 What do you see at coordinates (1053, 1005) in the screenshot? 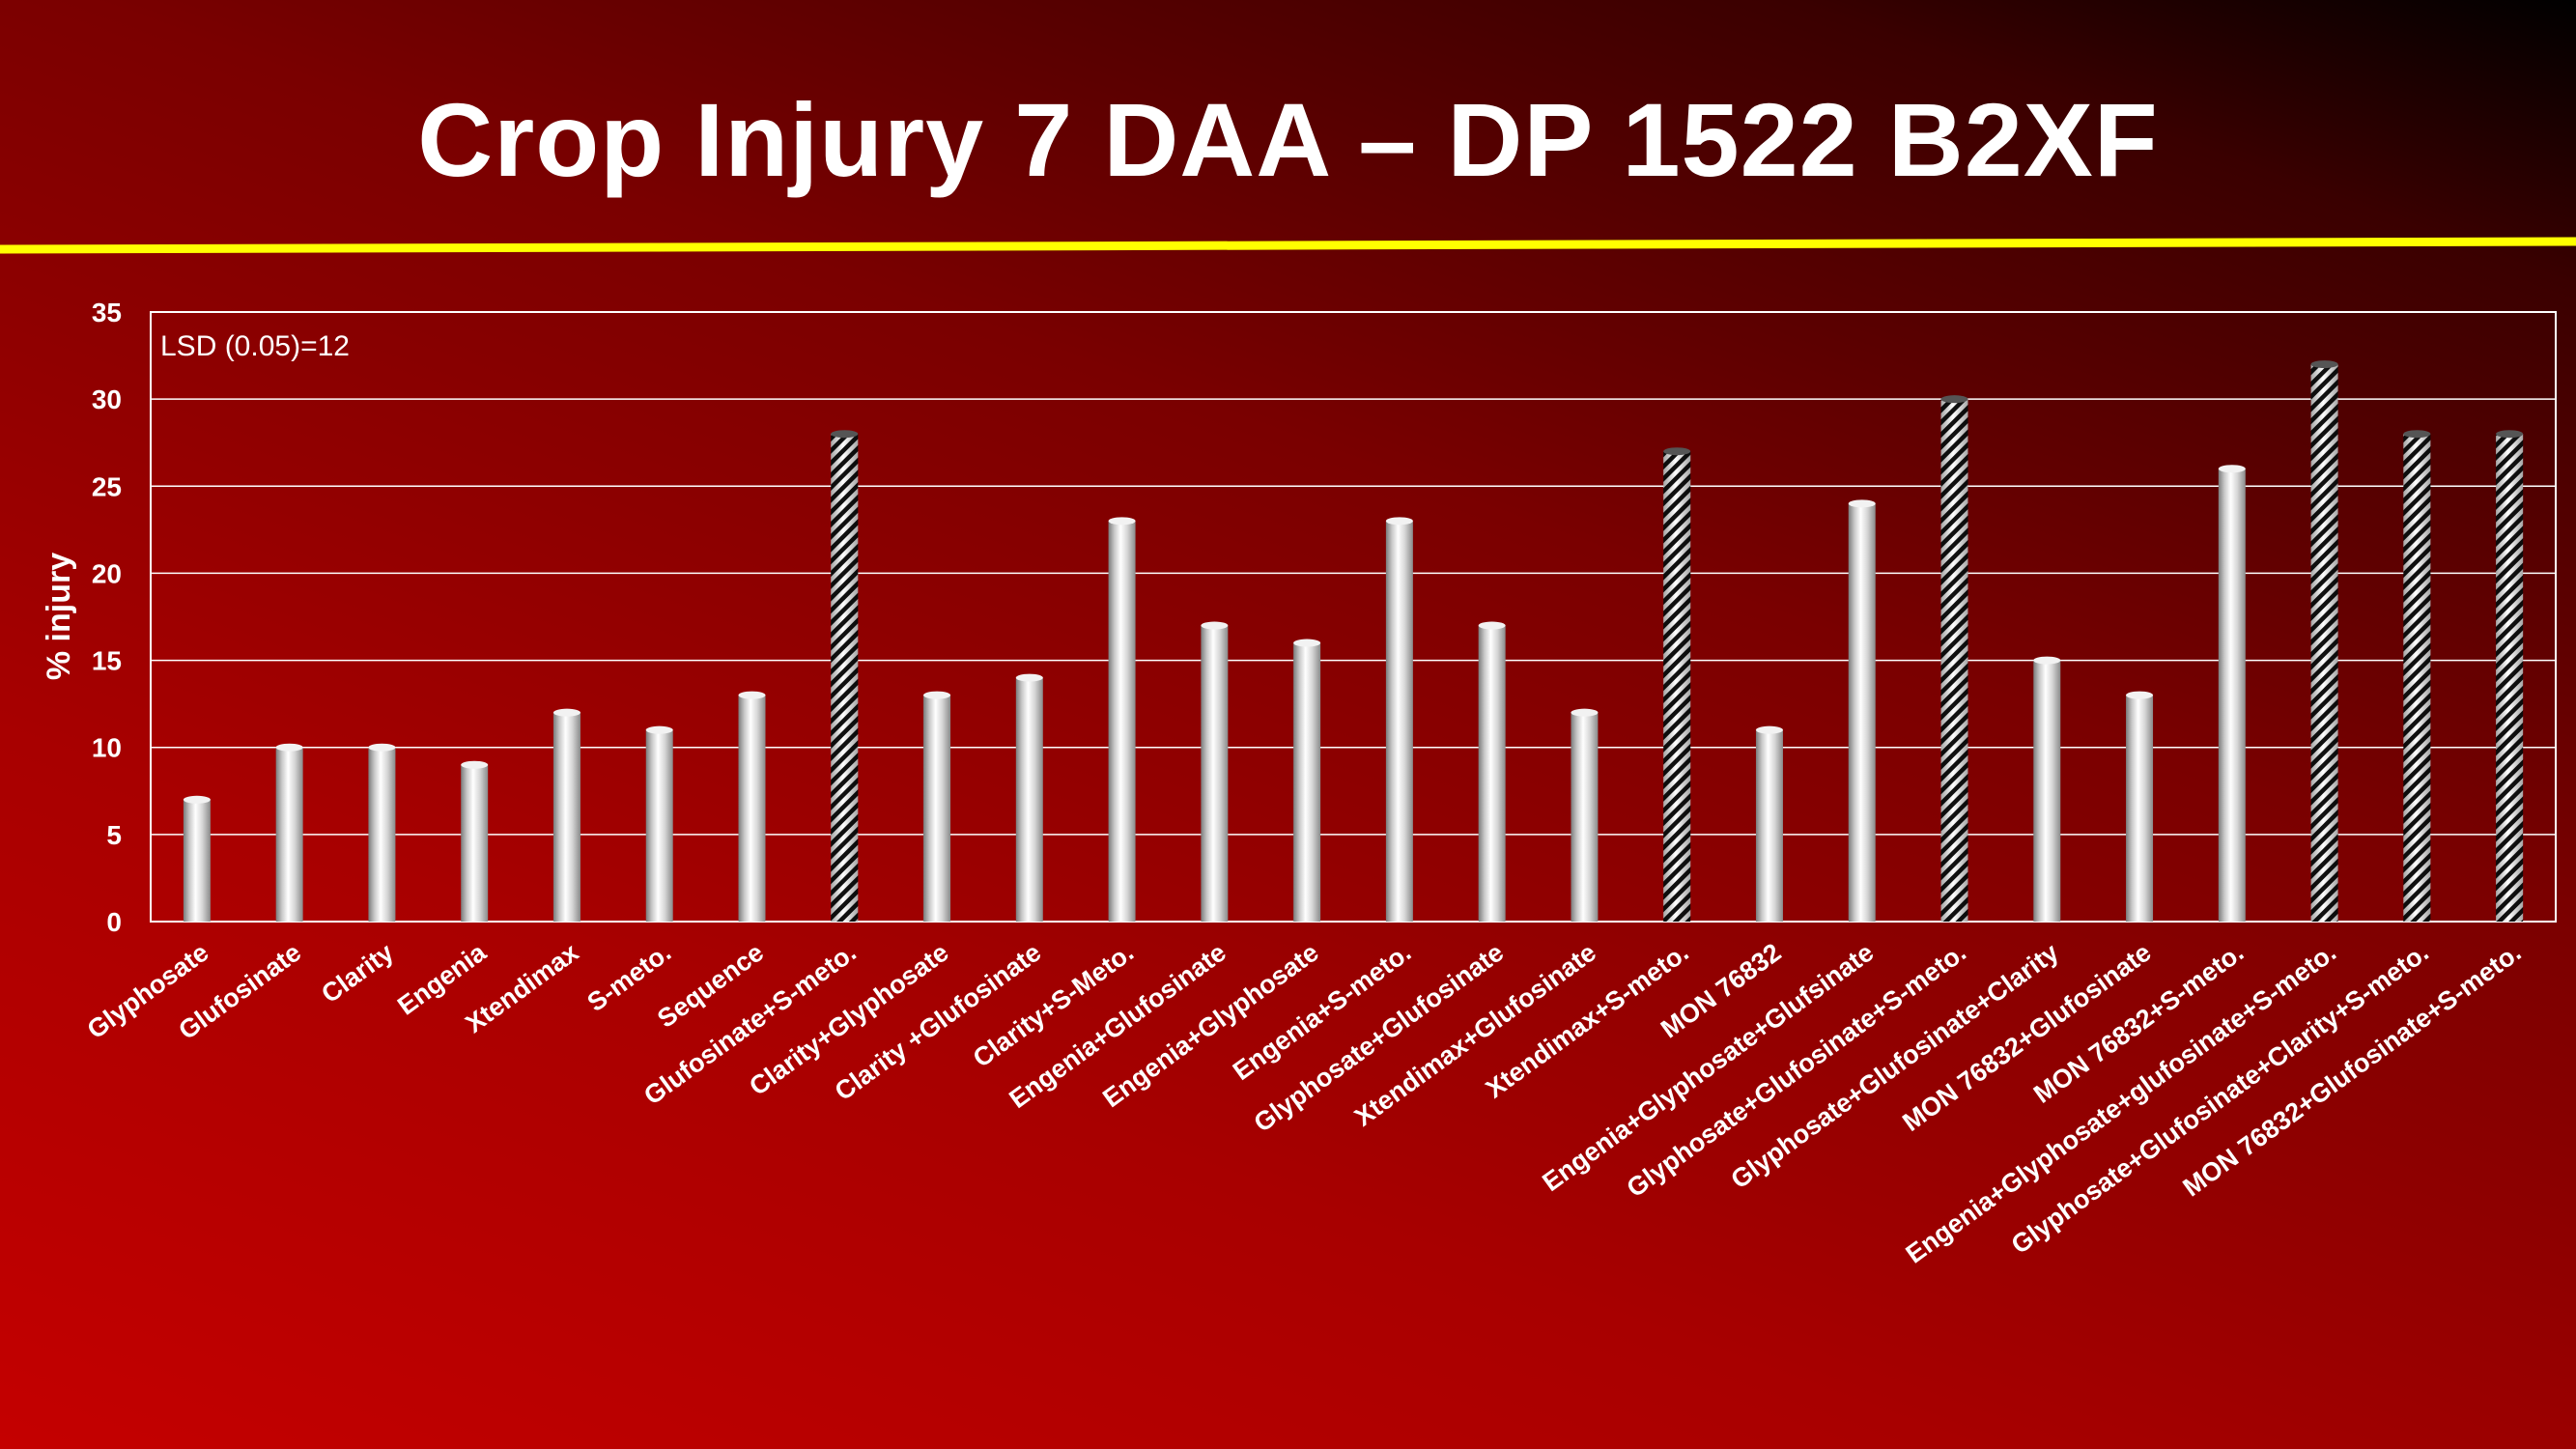
I see `x-tick-label: Clarity+S-Meto.` at bounding box center [1053, 1005].